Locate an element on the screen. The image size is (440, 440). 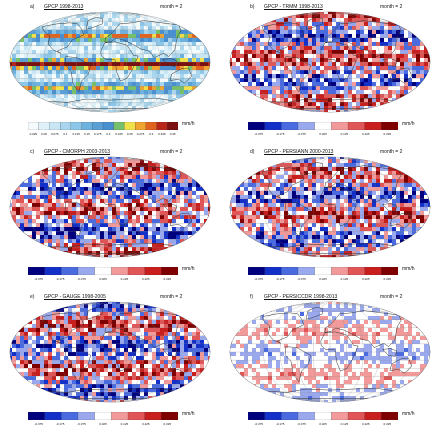
colorbar-tick-label: 0.025 is located at coordinates (103, 279).